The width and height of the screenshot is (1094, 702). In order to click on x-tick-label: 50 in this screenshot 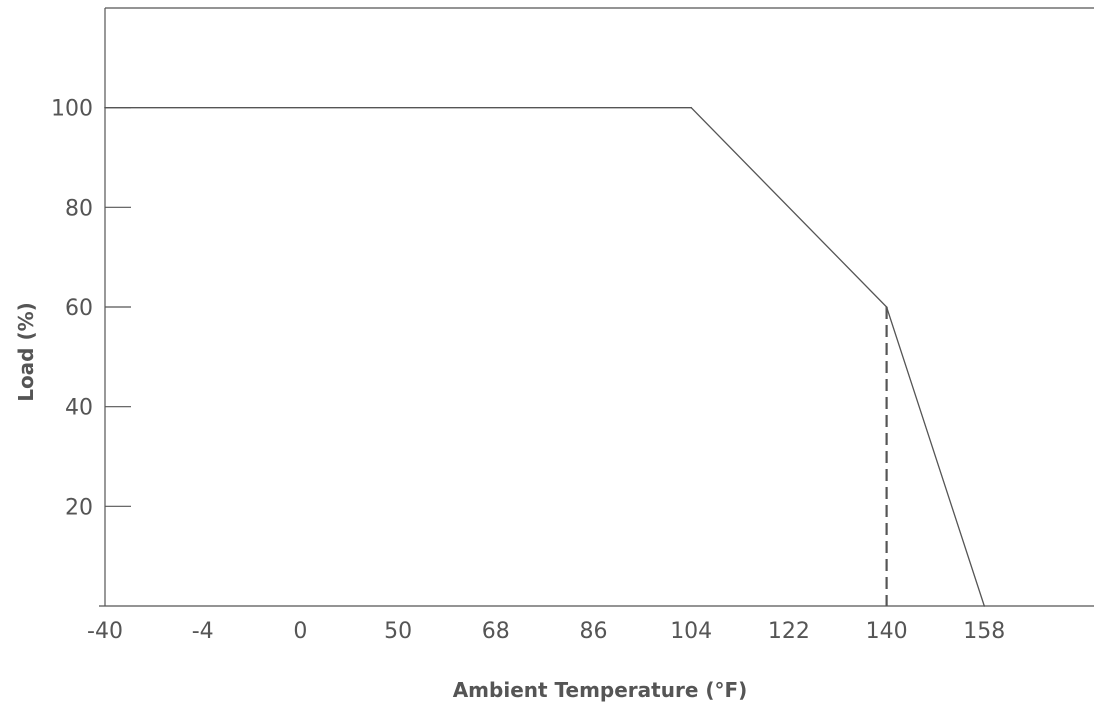, I will do `click(398, 631)`.